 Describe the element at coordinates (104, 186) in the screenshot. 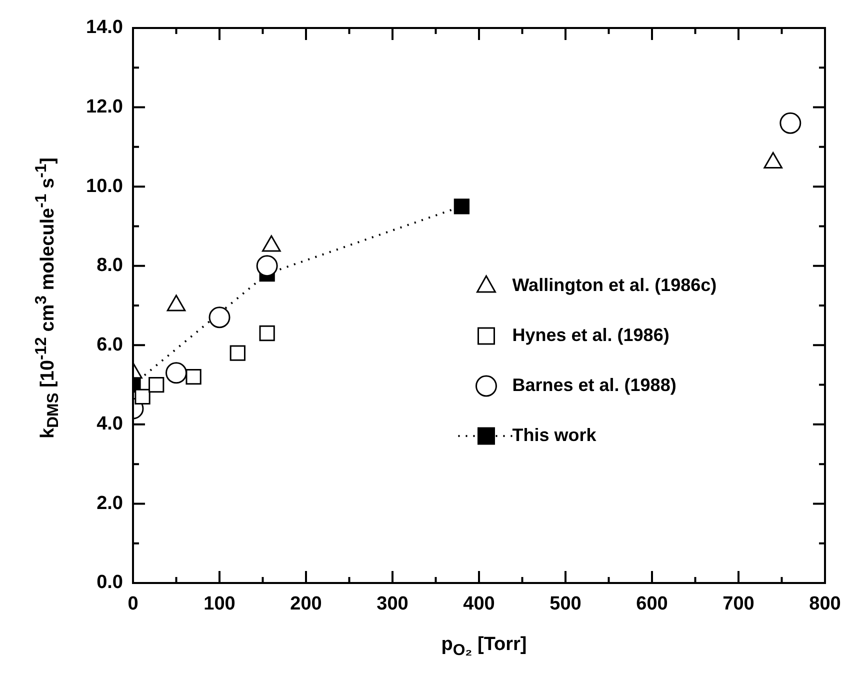

I see `y-tick-label: 10.0` at that location.